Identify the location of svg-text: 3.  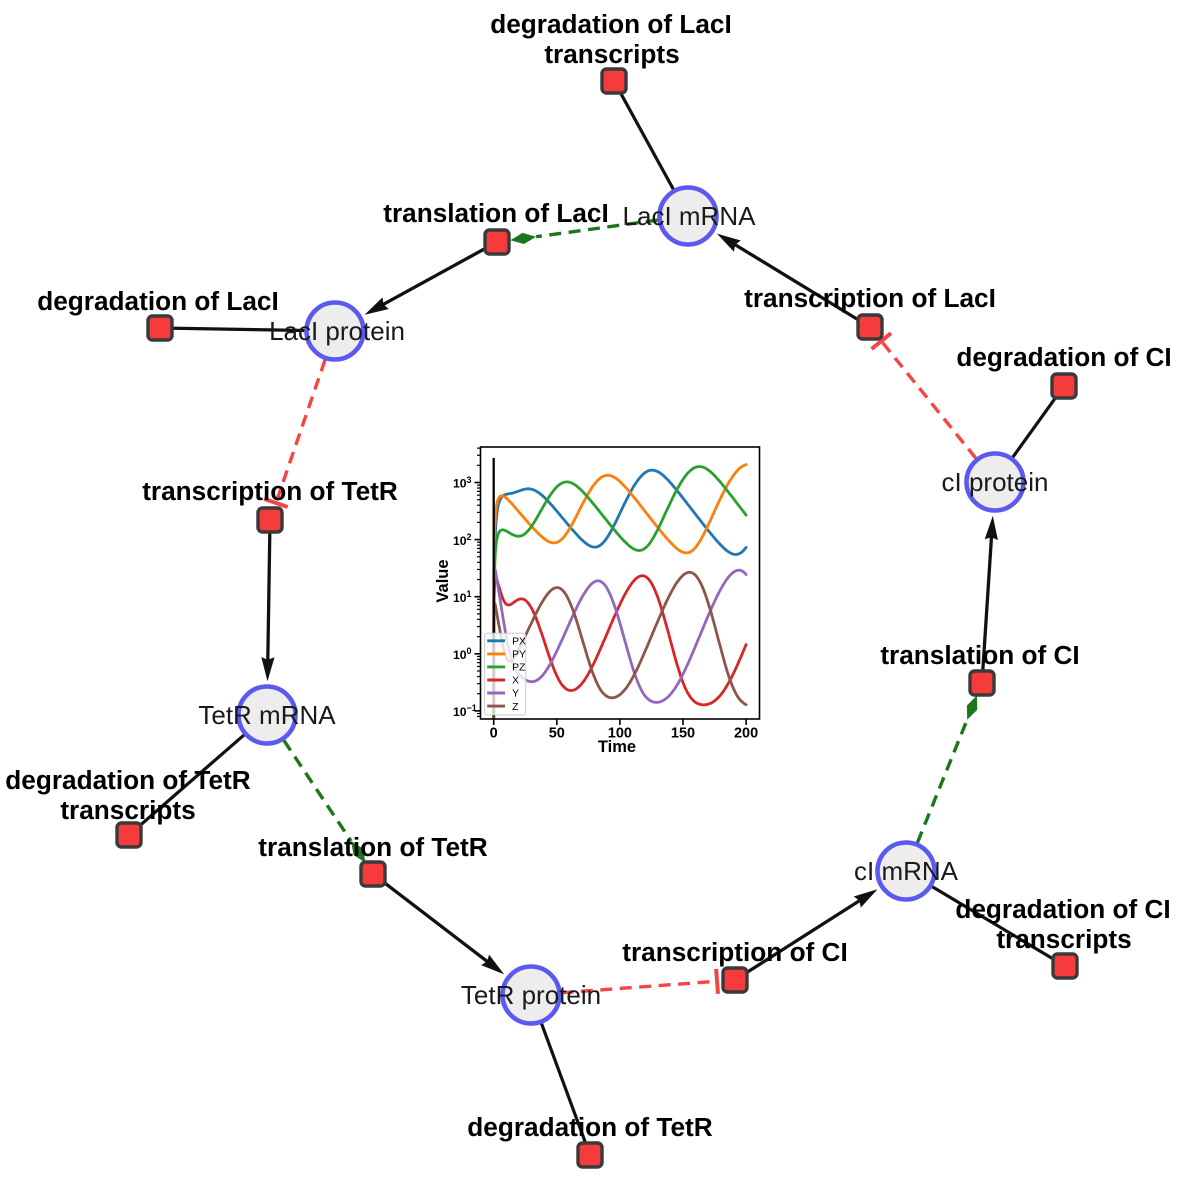
(469, 480).